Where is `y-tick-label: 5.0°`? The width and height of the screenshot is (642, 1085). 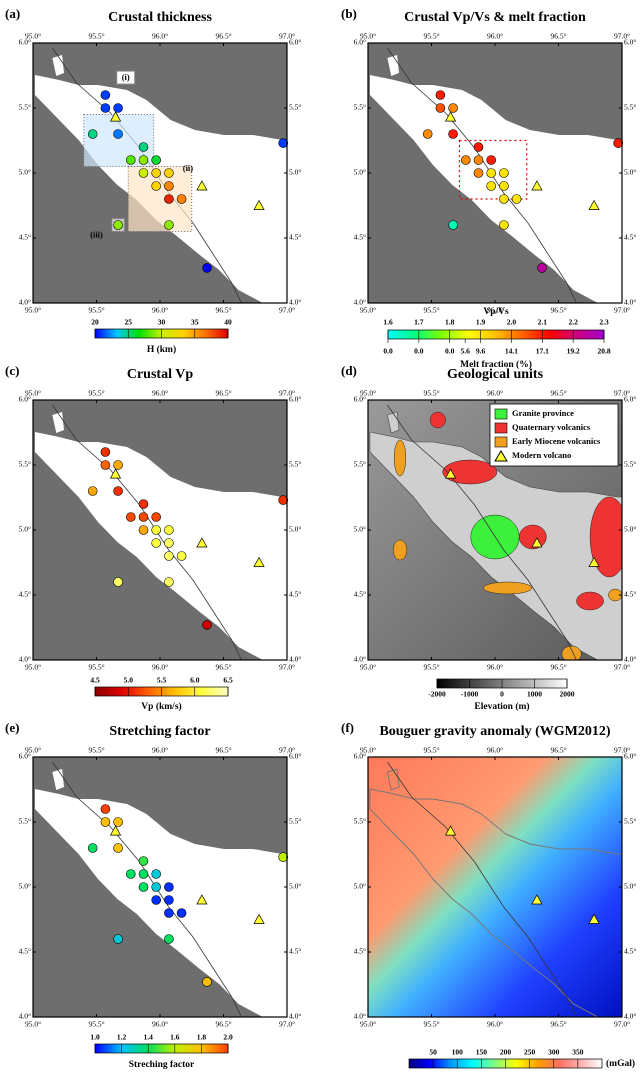 y-tick-label: 5.0° is located at coordinates (295, 529).